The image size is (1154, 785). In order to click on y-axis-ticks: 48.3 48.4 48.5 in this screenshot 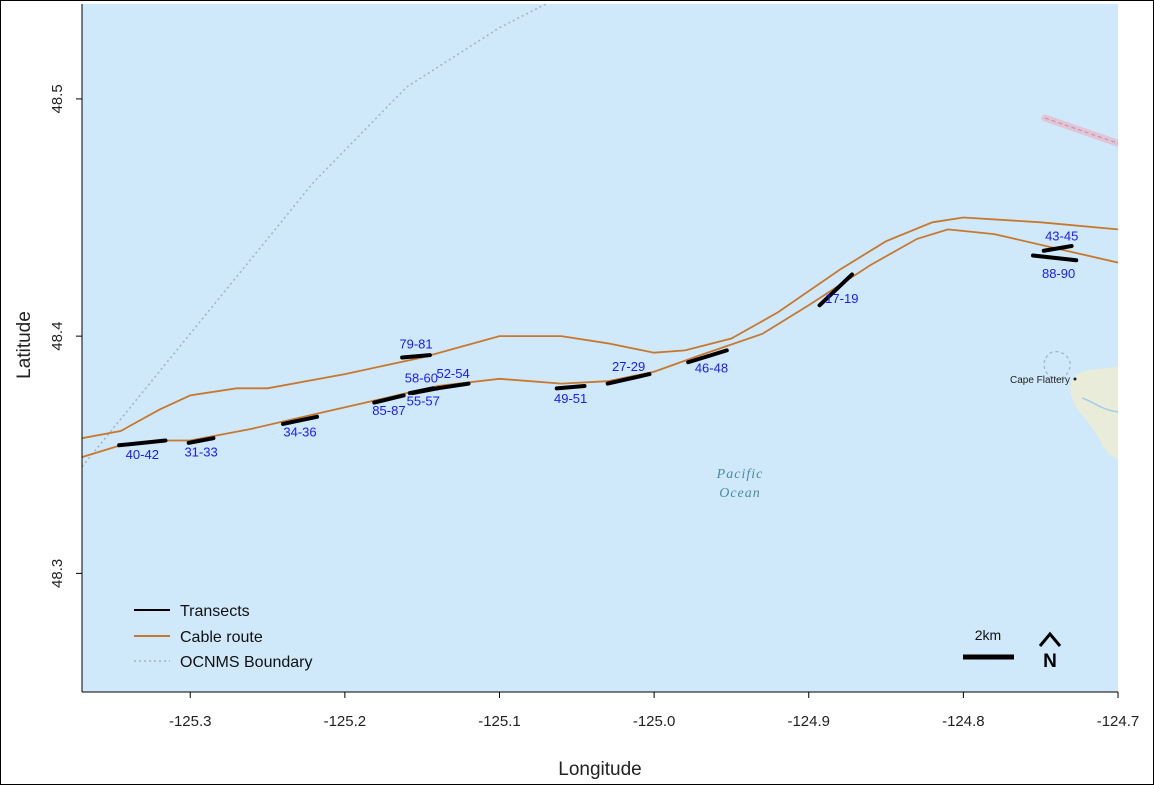, I will do `click(65, 336)`.